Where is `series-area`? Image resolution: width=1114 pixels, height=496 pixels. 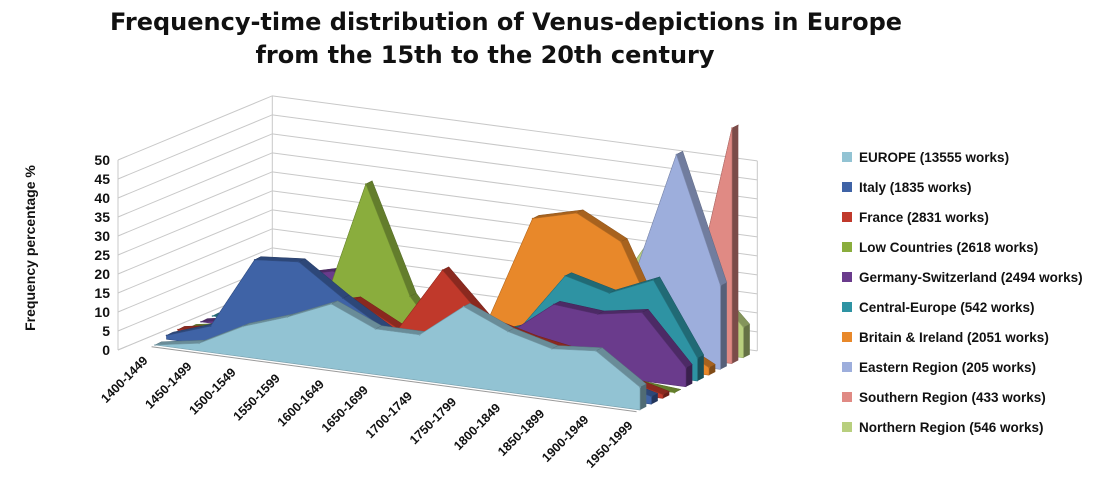 series-area is located at coordinates (397, 357).